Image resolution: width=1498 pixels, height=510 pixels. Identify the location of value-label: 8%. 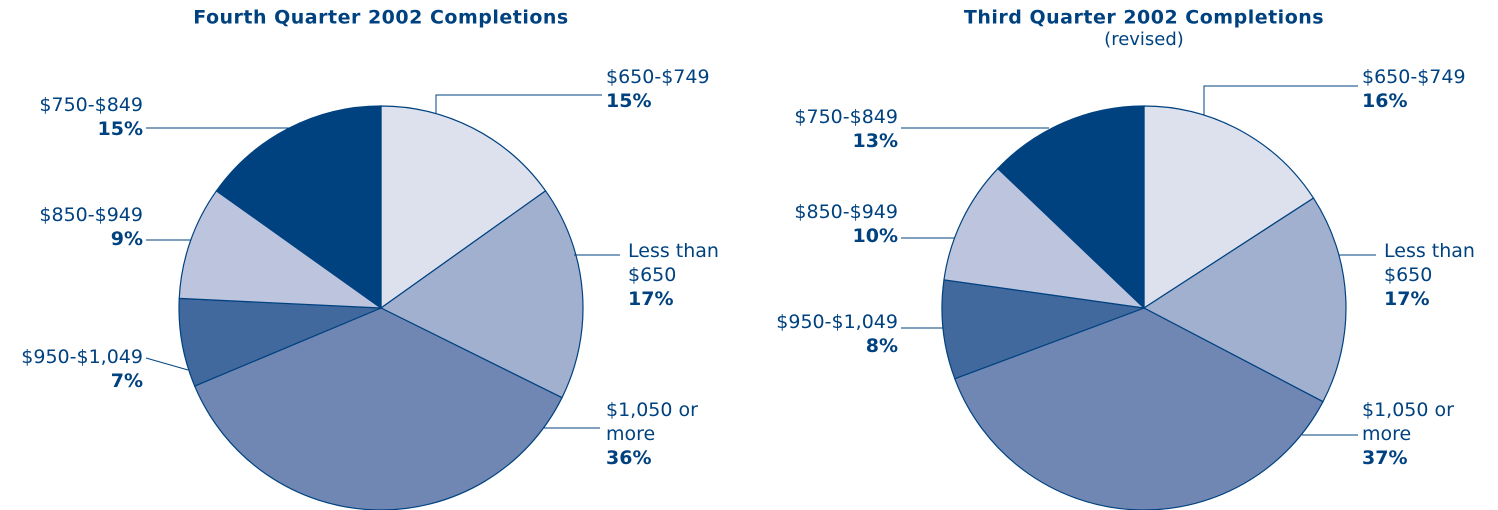
(881, 346).